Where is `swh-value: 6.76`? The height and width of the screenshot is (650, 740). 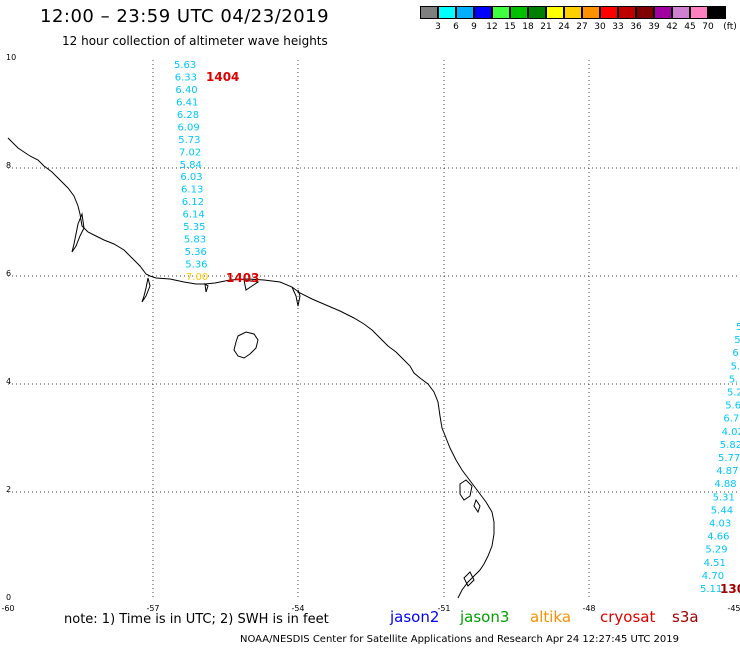
swh-value: 6.76 is located at coordinates (731, 419).